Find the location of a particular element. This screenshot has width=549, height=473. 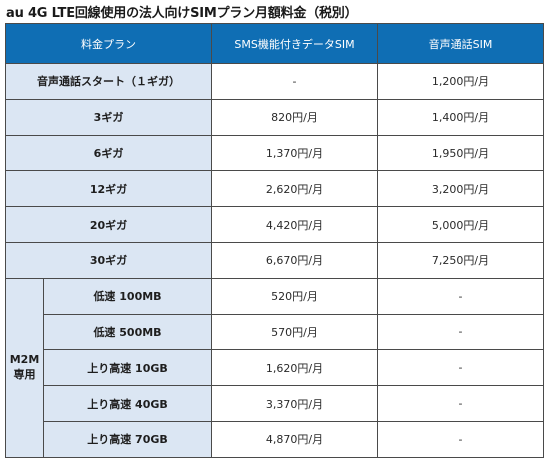

plan-name: 低速 500MB is located at coordinates (127, 332).